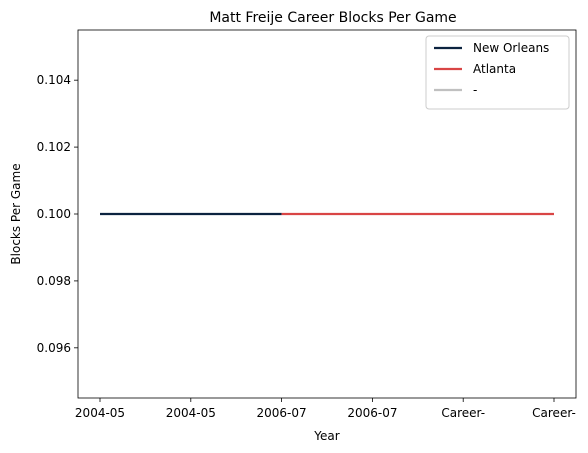  Describe the element at coordinates (54, 147) in the screenshot. I see `y-tick-label: 0.102` at that location.